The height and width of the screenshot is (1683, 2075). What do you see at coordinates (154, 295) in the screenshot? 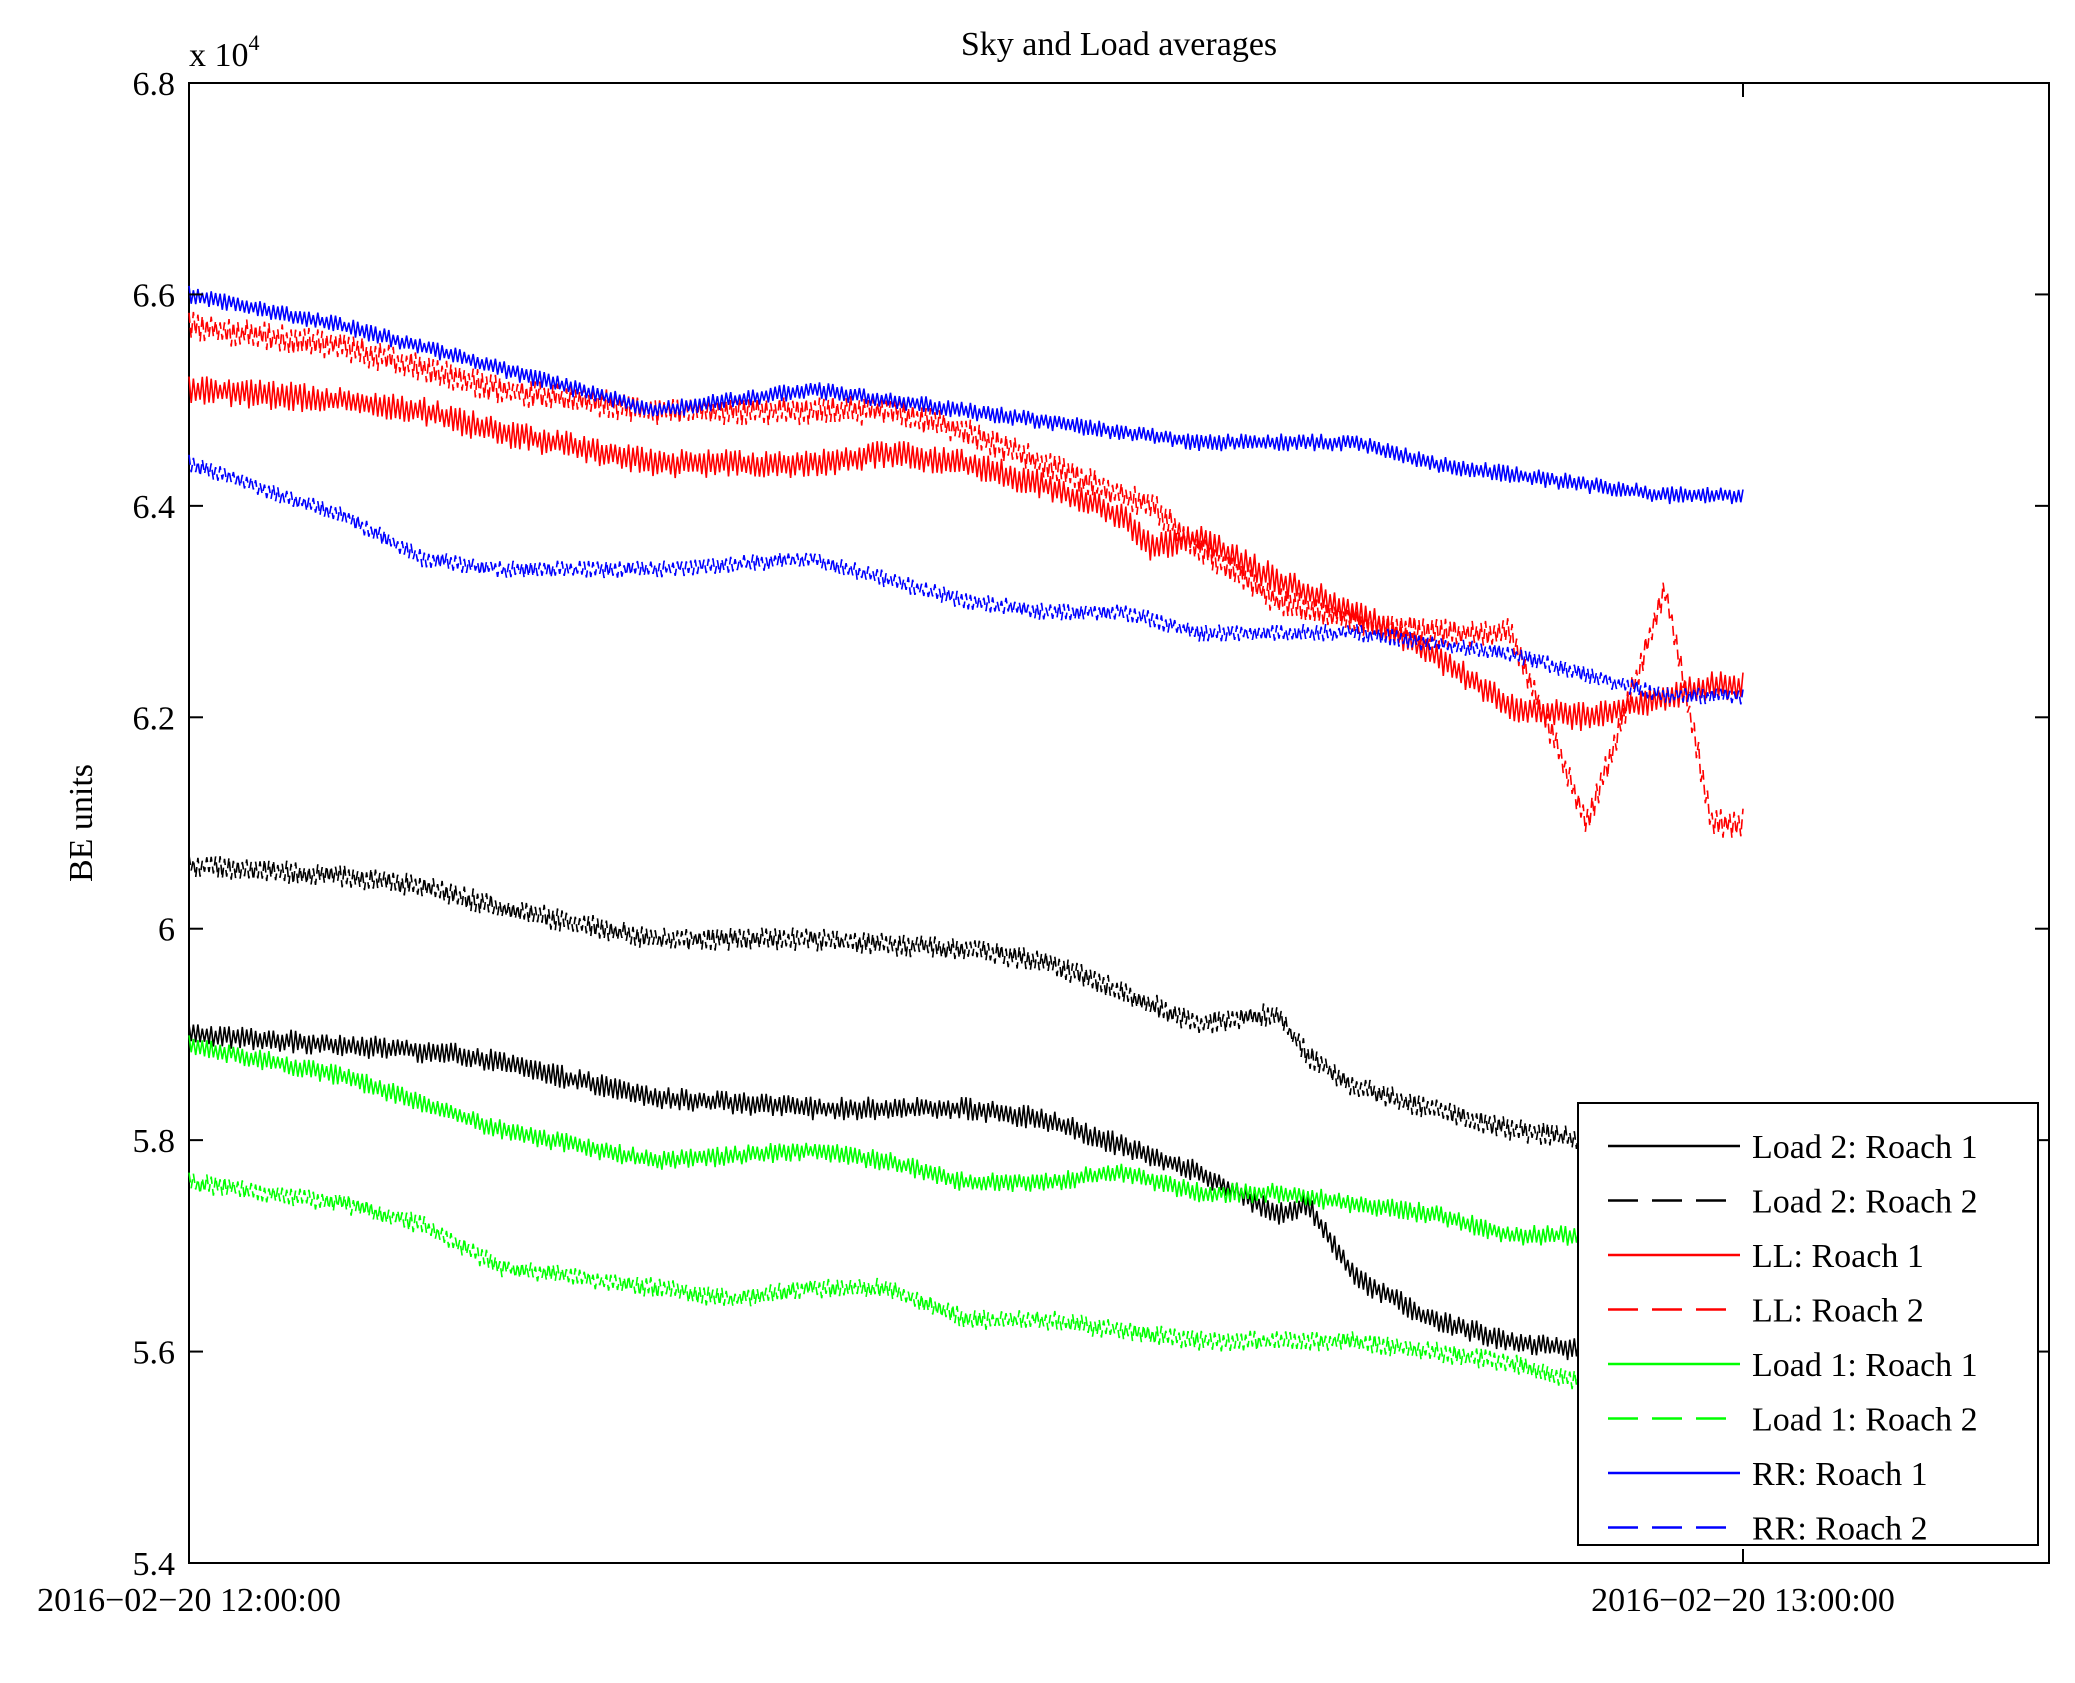
I see `y-tick-label: 6.6` at bounding box center [154, 295].